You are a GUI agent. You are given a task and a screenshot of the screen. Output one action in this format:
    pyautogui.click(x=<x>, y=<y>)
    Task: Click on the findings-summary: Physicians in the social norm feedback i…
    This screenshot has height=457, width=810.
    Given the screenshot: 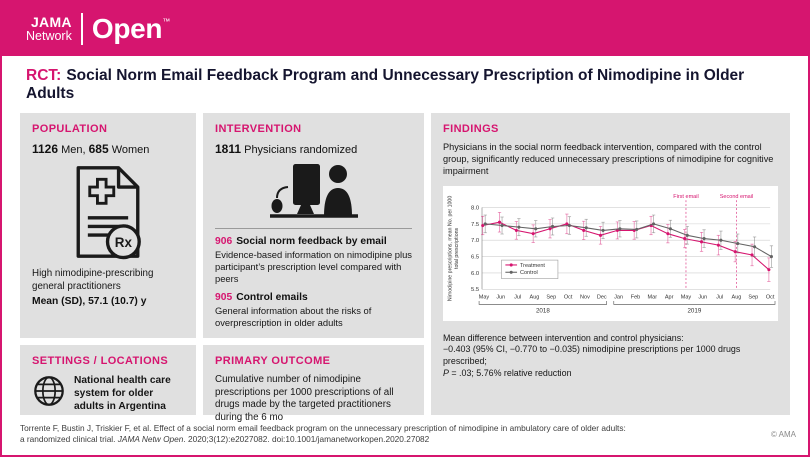 What is the action you would take?
    pyautogui.click(x=608, y=159)
    